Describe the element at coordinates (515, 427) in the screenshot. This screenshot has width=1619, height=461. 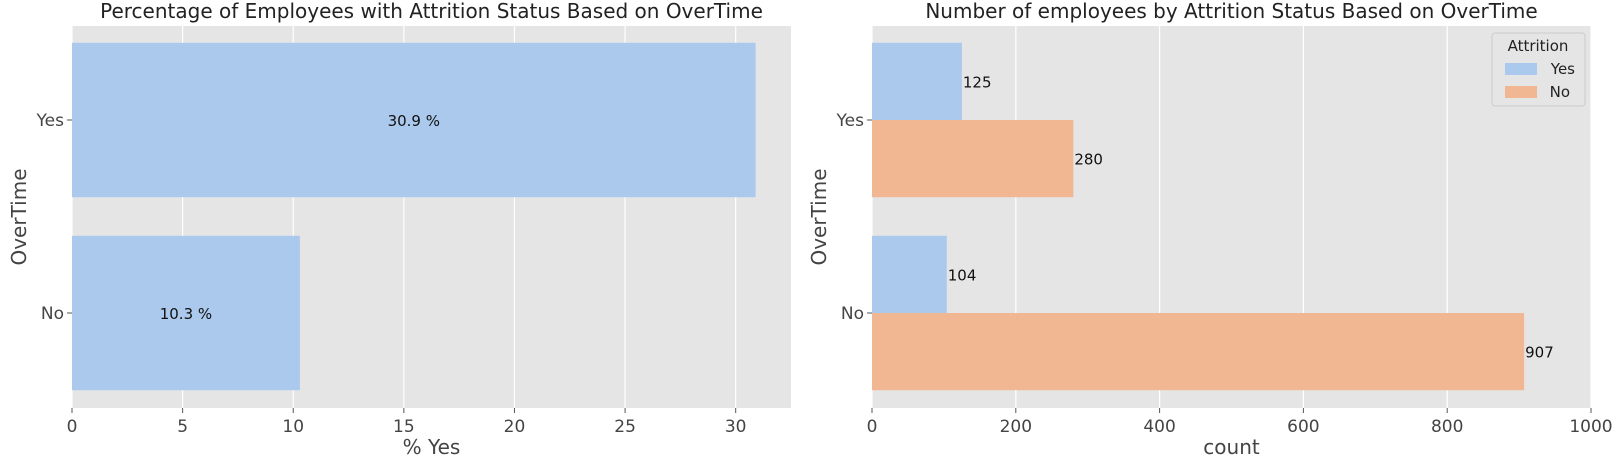
I see `x-tick-label: 20` at that location.